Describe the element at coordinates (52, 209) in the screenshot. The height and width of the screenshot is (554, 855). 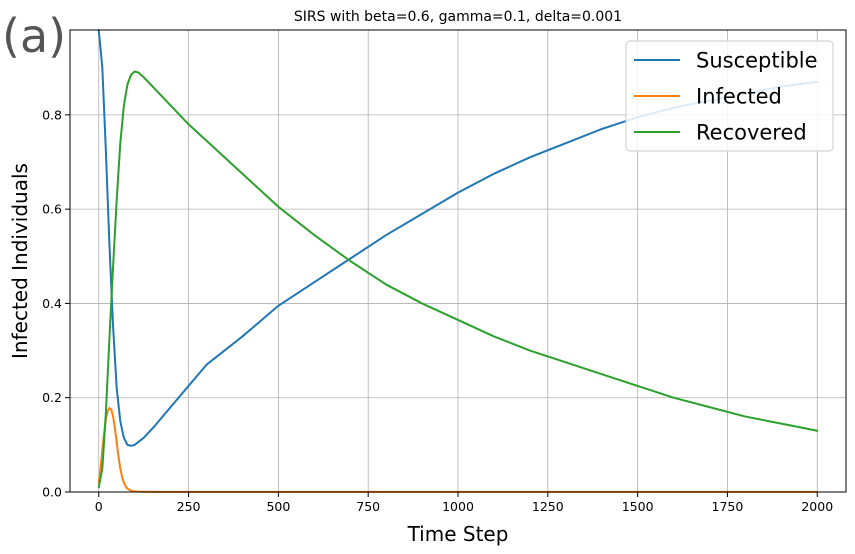
I see `y-tick-label: 0.6` at that location.